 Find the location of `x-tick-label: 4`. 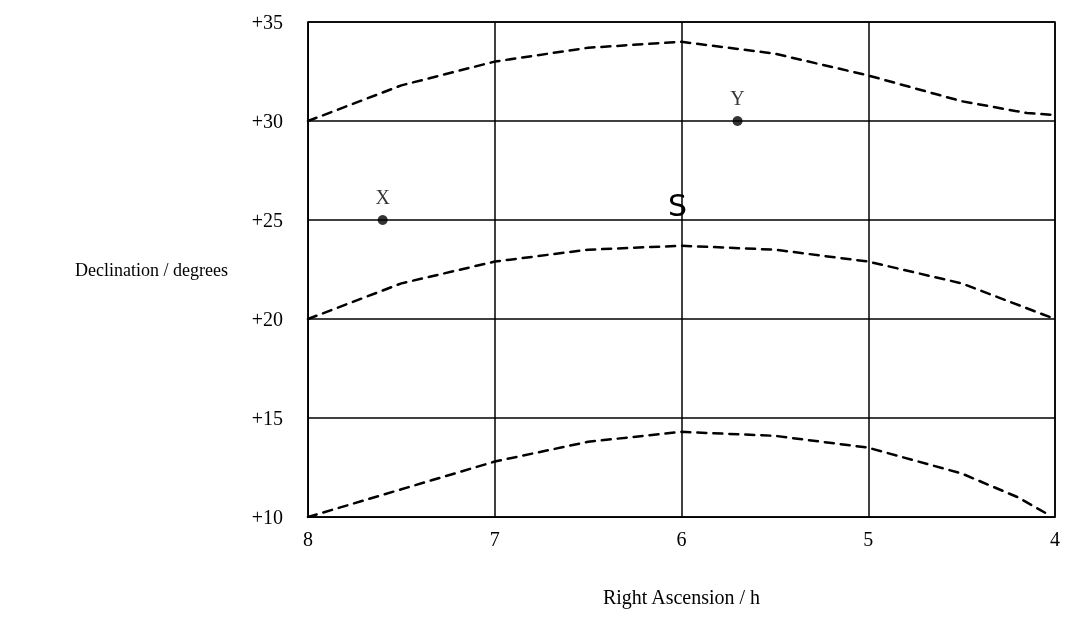

x-tick-label: 4 is located at coordinates (1055, 539).